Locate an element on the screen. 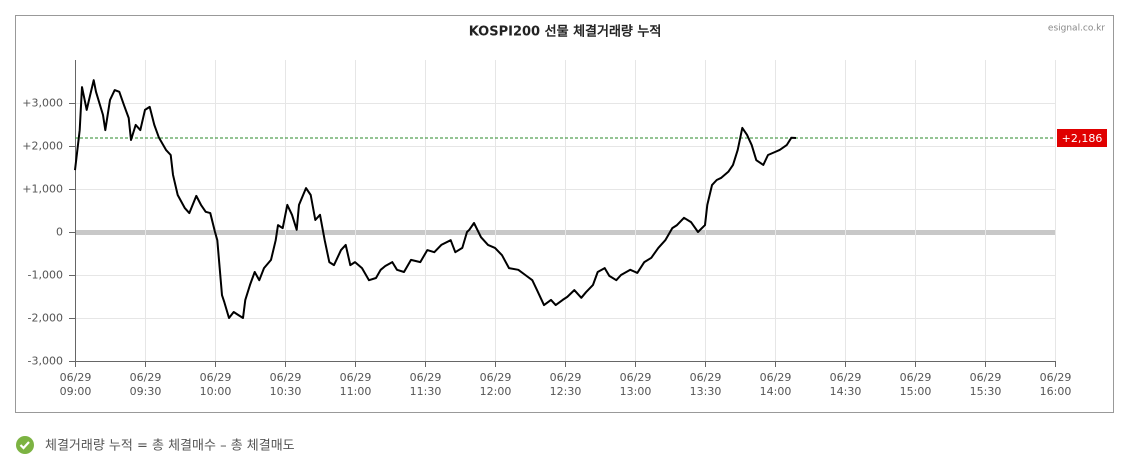 The width and height of the screenshot is (1130, 467). x-tick-label: 16:00 is located at coordinates (1056, 391).